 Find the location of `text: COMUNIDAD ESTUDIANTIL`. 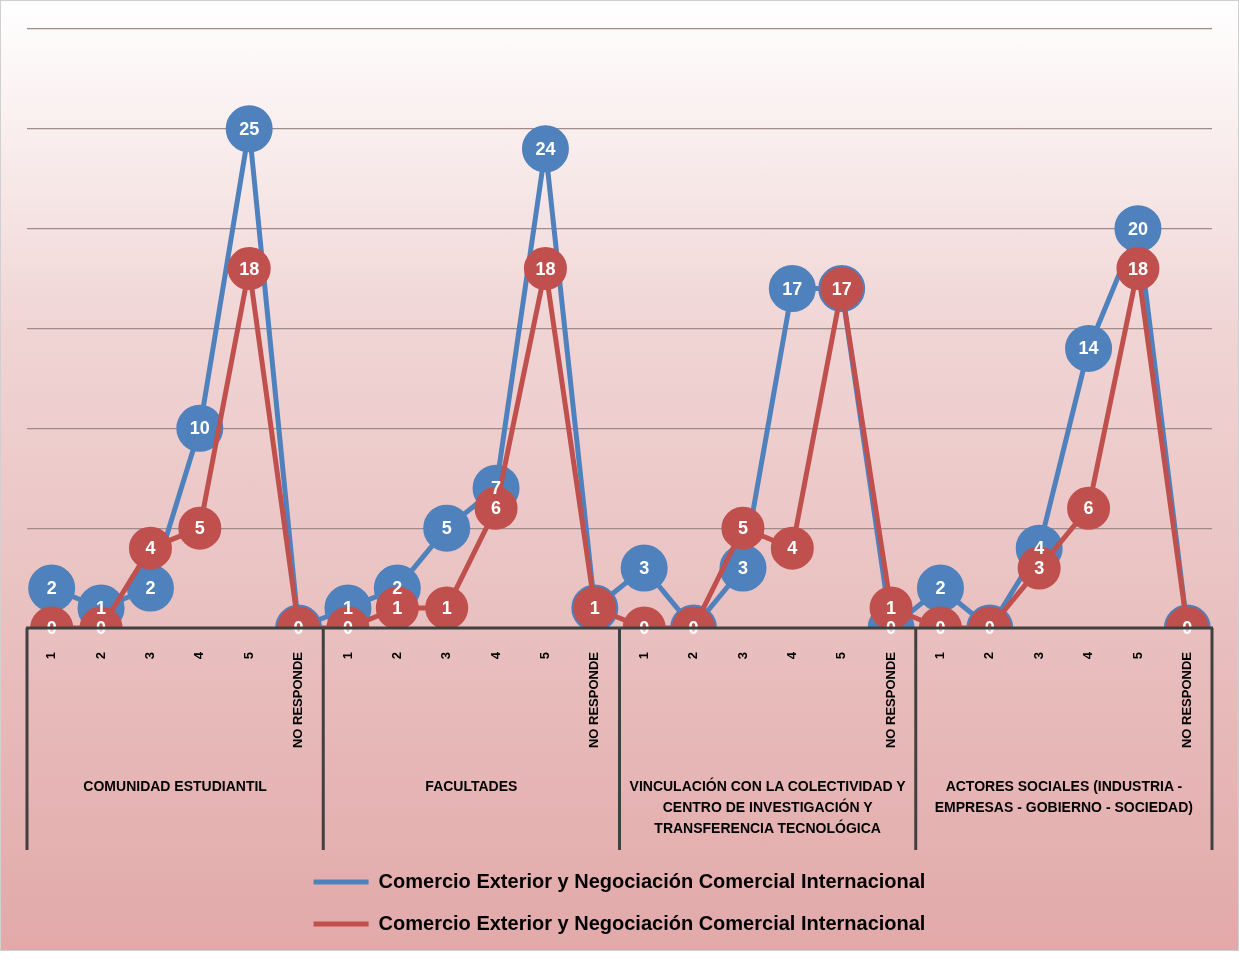

text: COMUNIDAD ESTUDIANTIL is located at coordinates (175, 785).